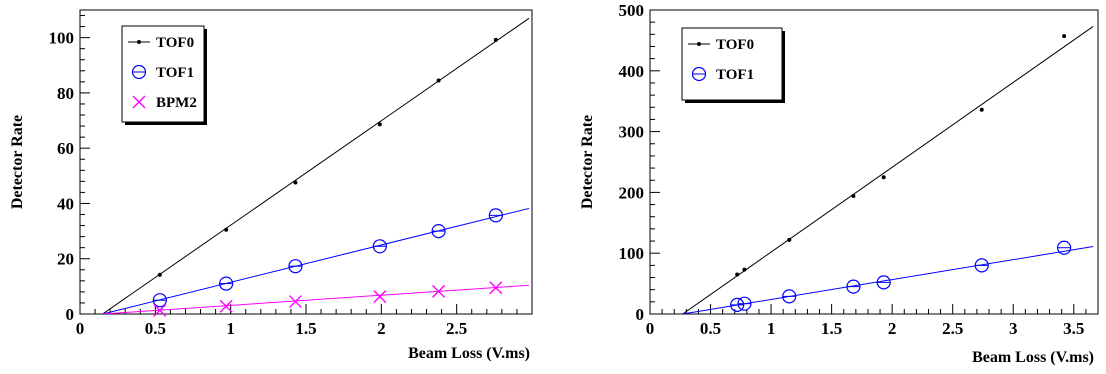 The width and height of the screenshot is (1106, 374). I want to click on legend-marker-bpm2-stroke-b, so click(139, 102).